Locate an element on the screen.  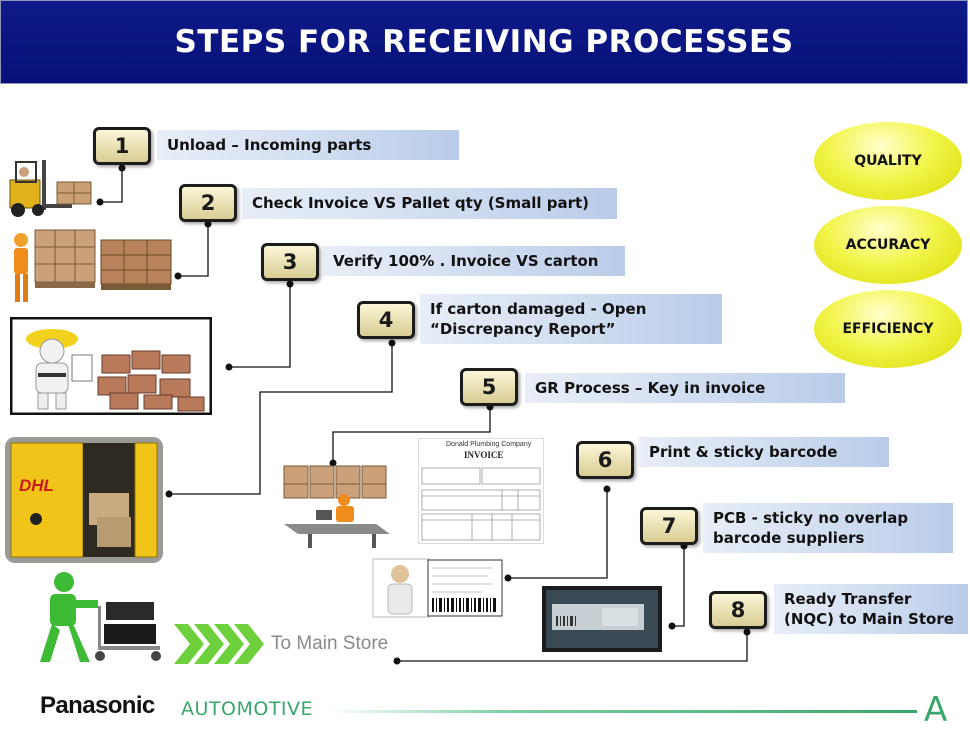
svg-text: DHL is located at coordinates (36, 485).